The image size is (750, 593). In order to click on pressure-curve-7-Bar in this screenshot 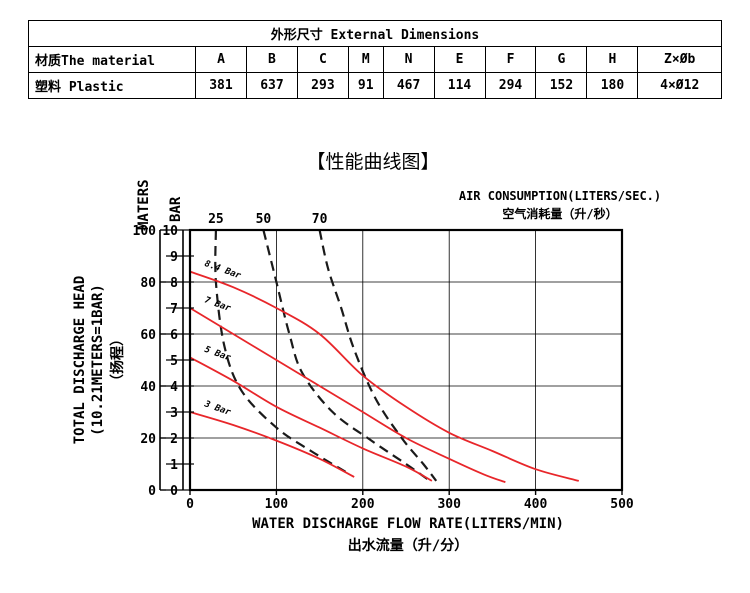, I will do `click(347, 395)`.